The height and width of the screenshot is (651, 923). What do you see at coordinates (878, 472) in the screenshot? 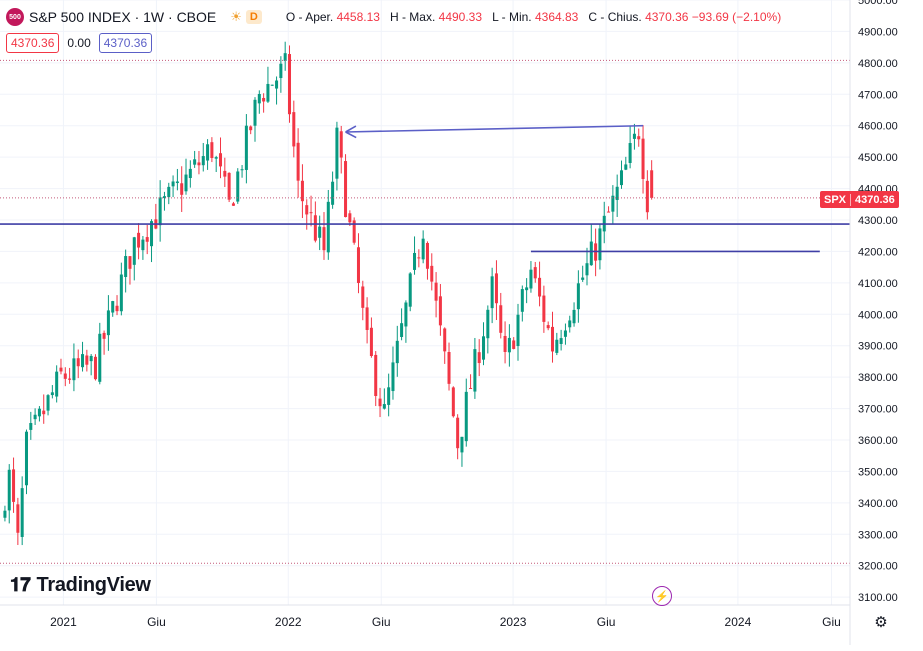
I see `y-tick-label: 3500.00` at bounding box center [878, 472].